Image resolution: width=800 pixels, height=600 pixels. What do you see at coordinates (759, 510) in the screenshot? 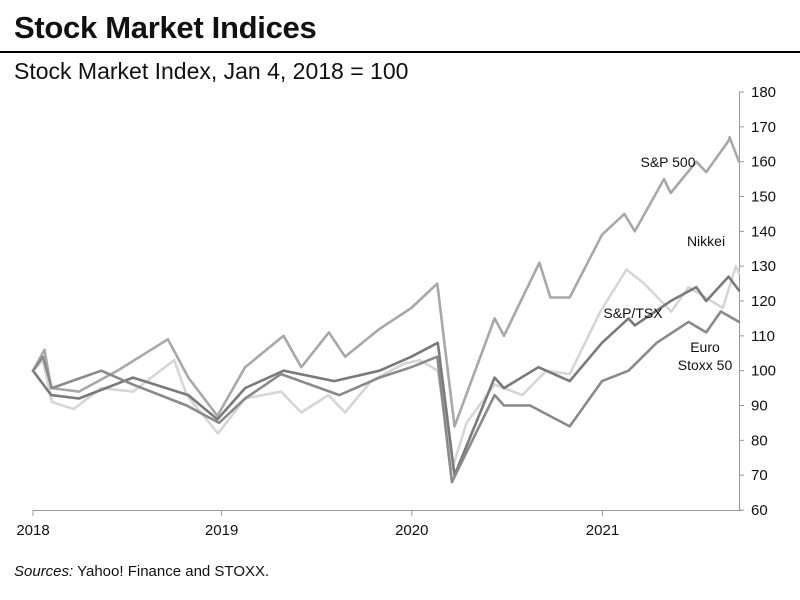
I see `y-tick-label: 60` at bounding box center [759, 510].